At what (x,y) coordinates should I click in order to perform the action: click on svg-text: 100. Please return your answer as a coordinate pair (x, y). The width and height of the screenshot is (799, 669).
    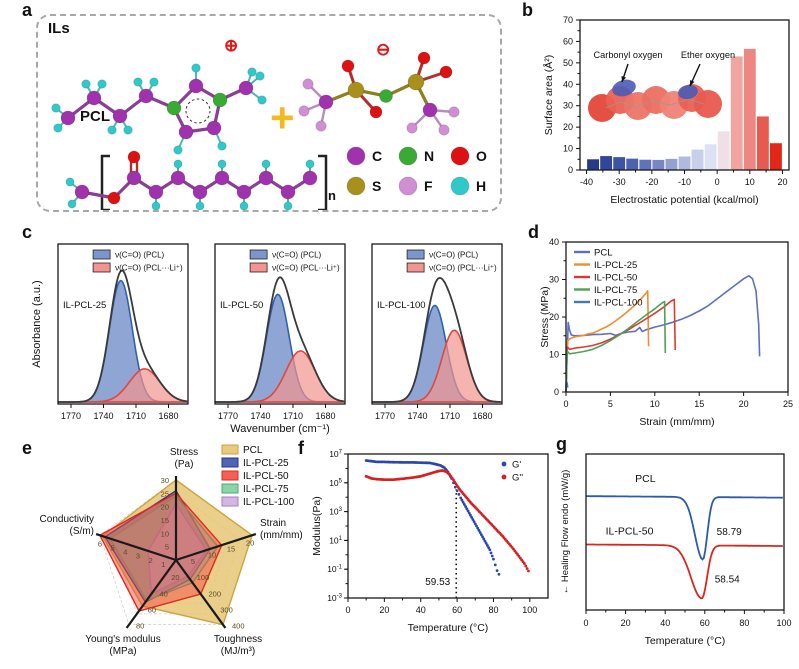
    Looking at the image, I should click on (529, 610).